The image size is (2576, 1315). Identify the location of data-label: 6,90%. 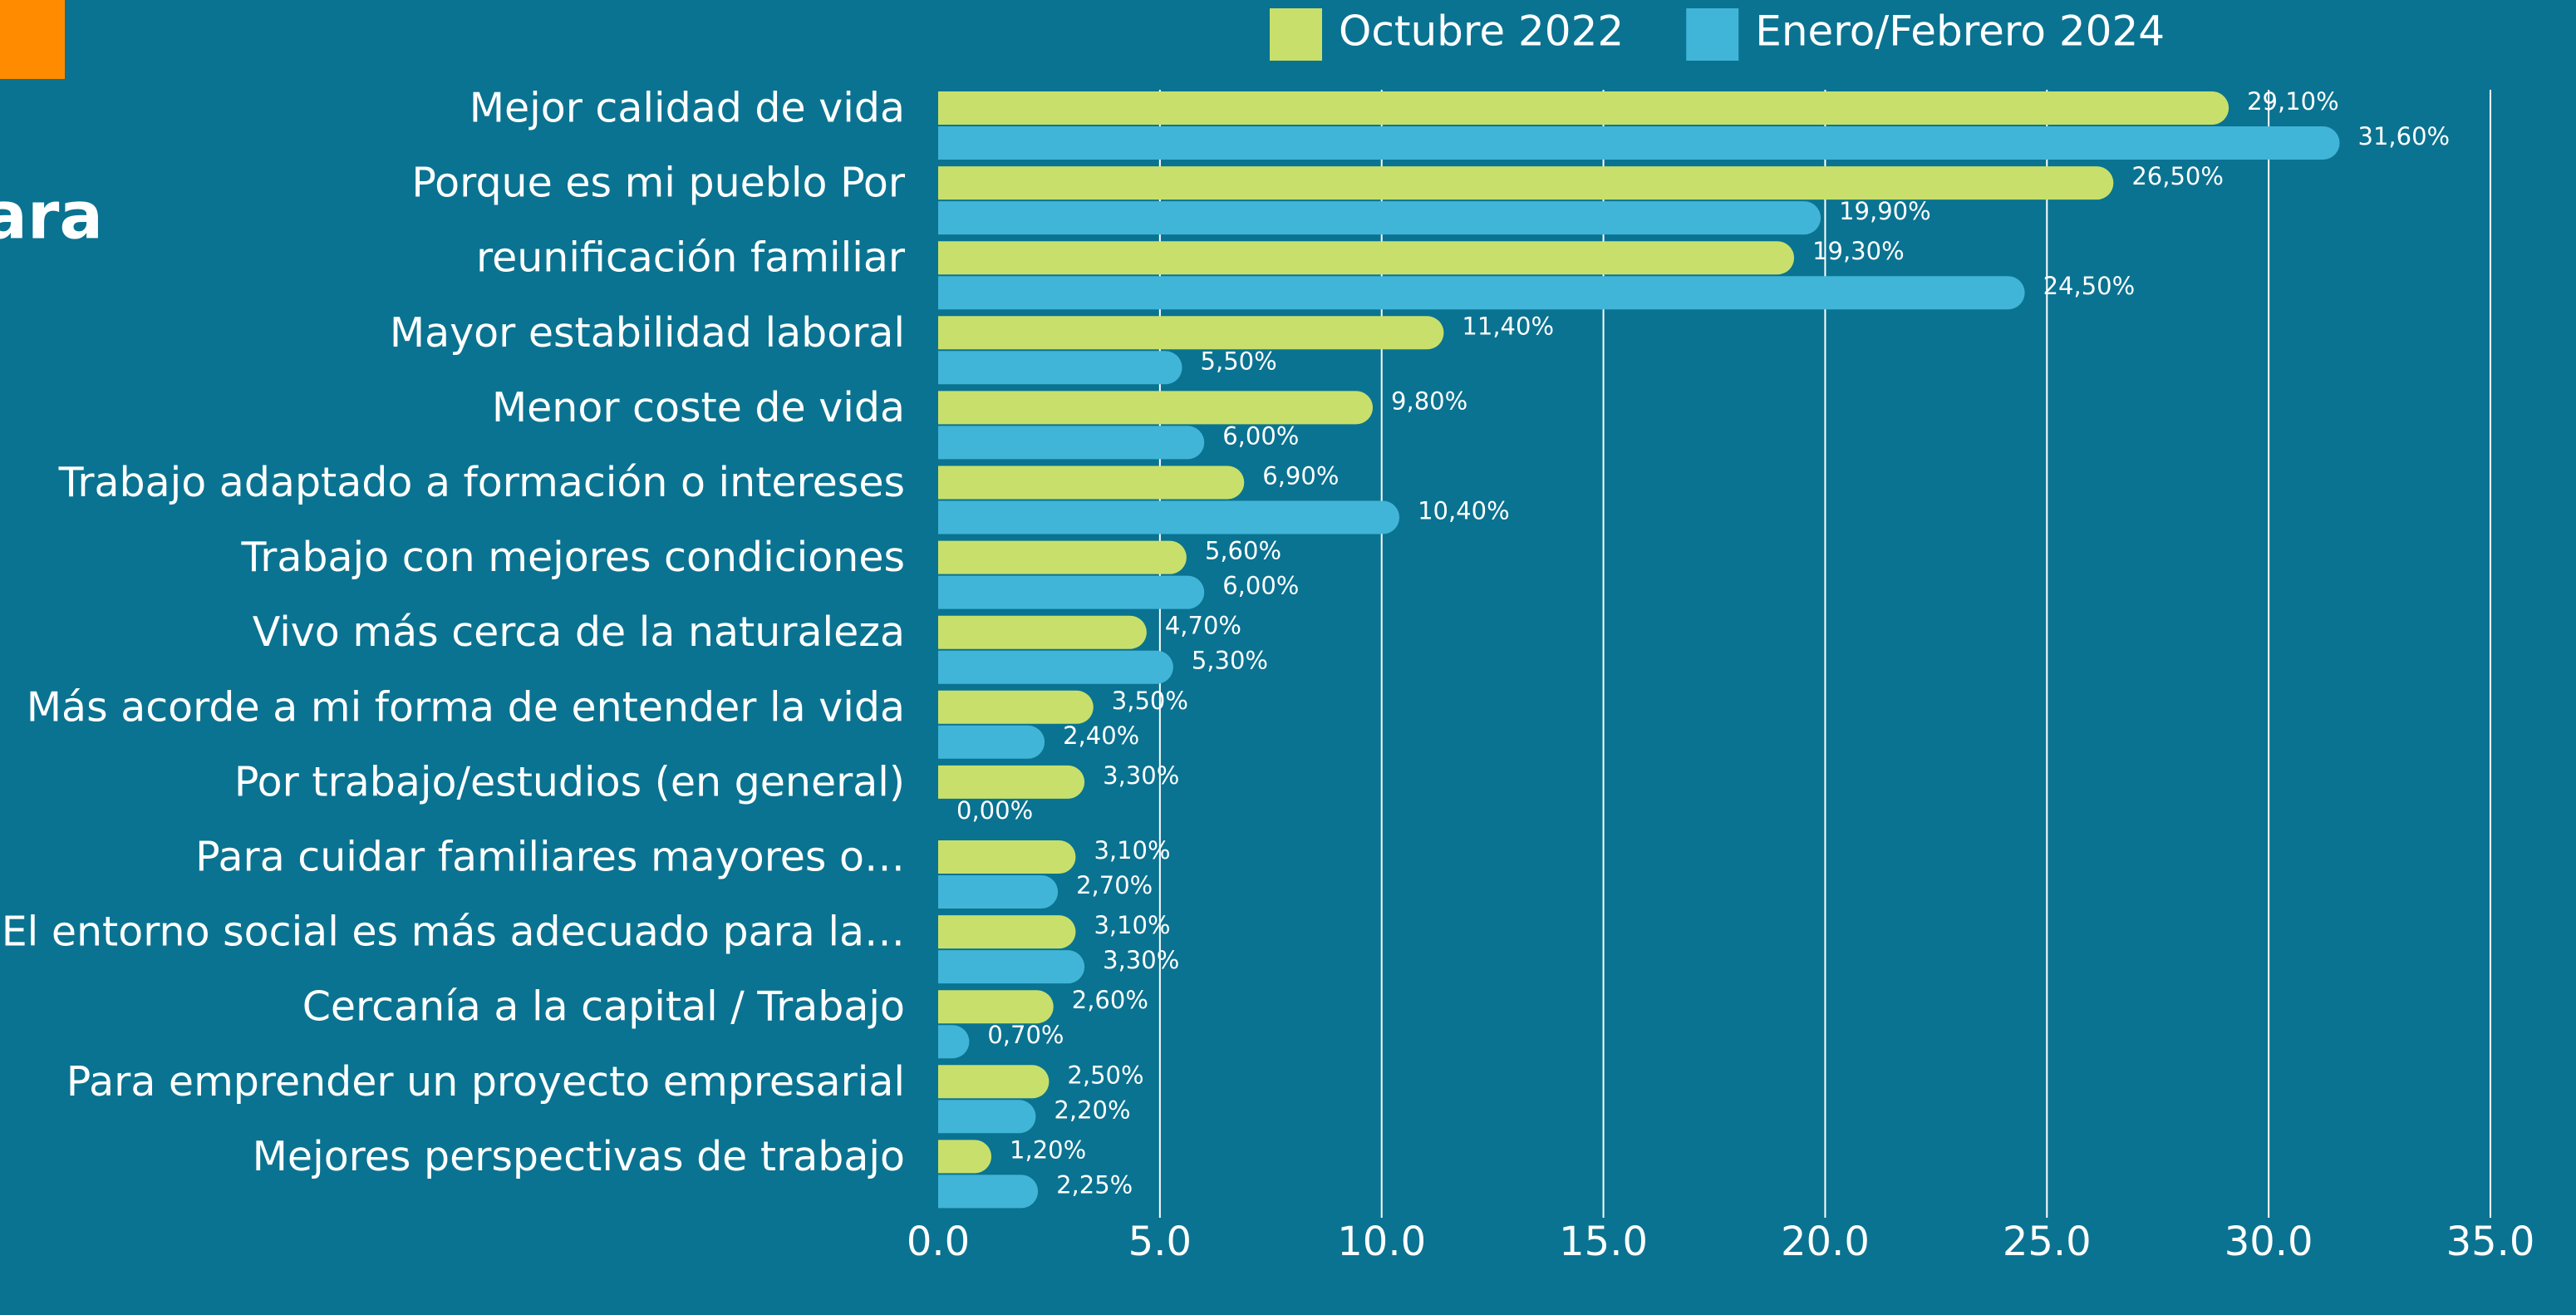
(1300, 476).